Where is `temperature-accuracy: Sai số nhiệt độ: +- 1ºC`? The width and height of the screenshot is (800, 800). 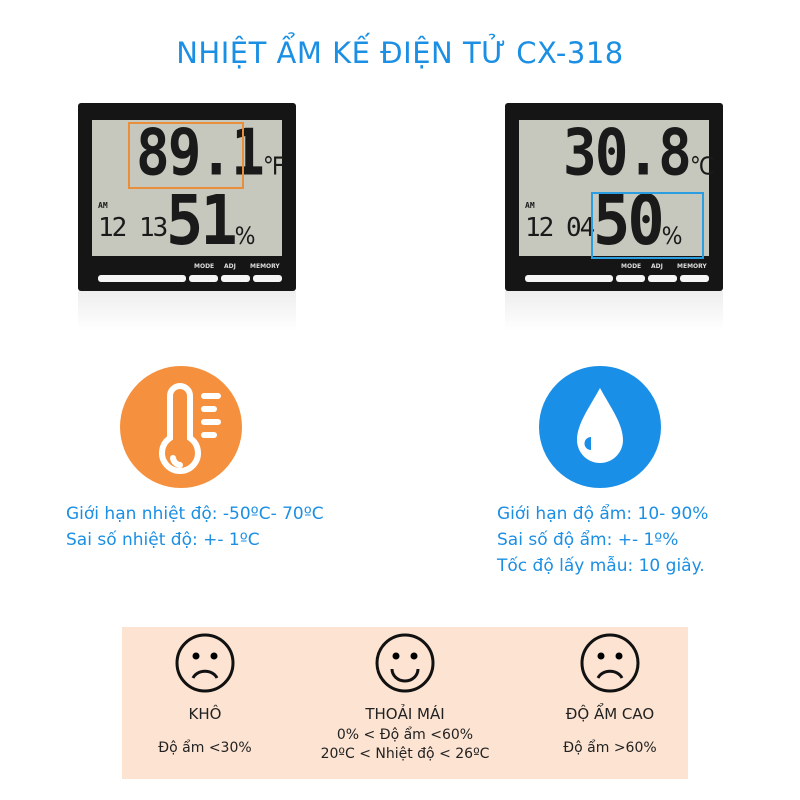 temperature-accuracy: Sai số nhiệt độ: +- 1ºC is located at coordinates (163, 540).